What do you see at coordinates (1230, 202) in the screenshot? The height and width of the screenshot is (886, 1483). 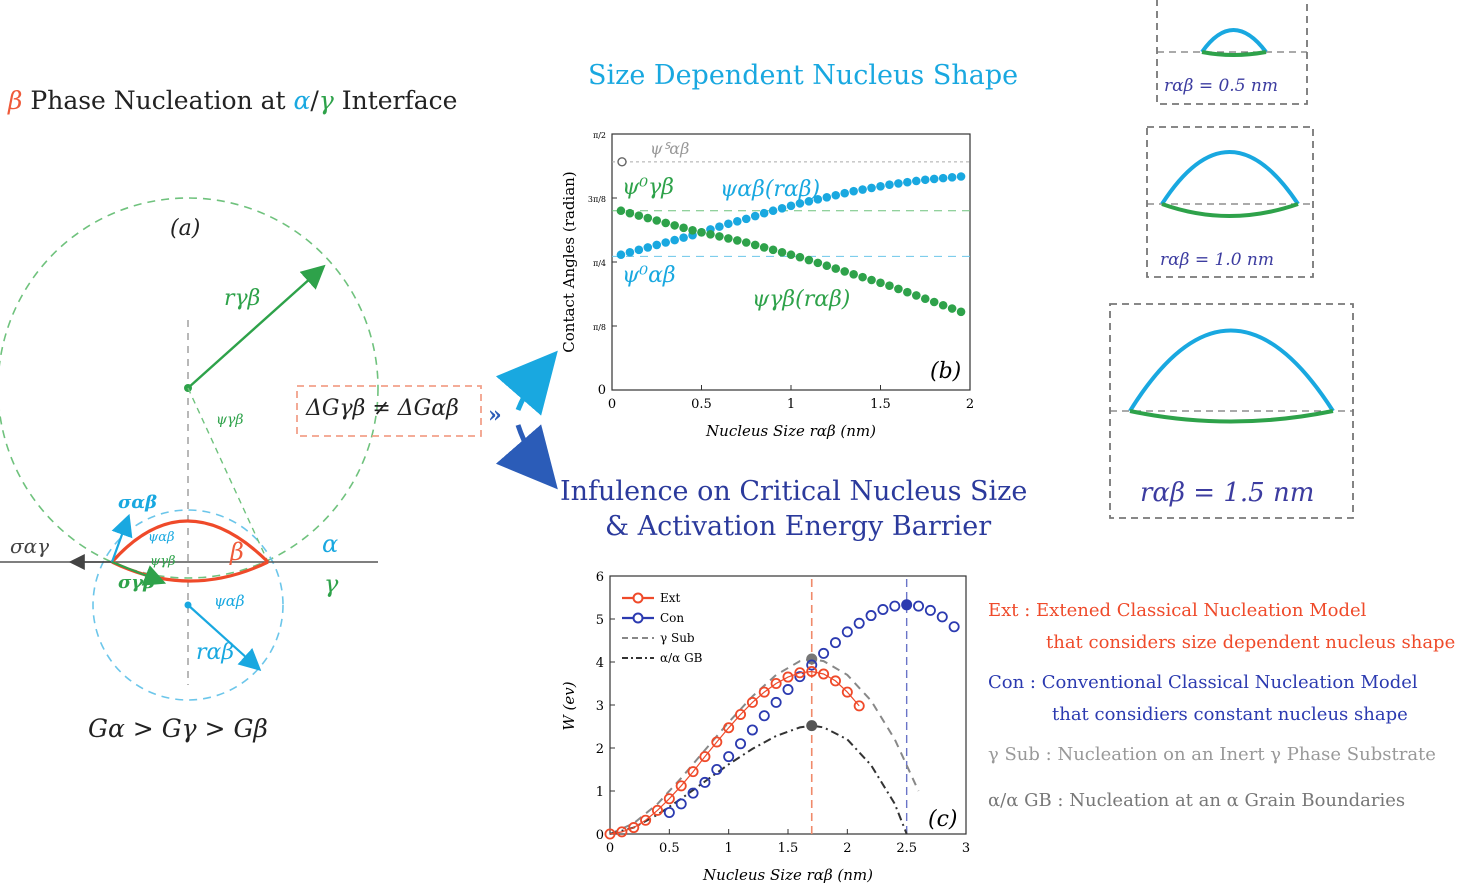 I see `shape-box-1.0` at bounding box center [1230, 202].